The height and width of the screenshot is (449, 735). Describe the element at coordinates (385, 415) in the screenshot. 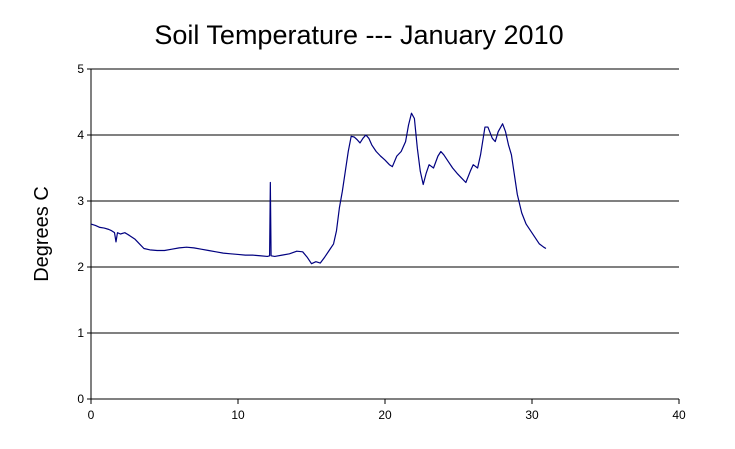

I see `x-tick-label-20: 20` at that location.